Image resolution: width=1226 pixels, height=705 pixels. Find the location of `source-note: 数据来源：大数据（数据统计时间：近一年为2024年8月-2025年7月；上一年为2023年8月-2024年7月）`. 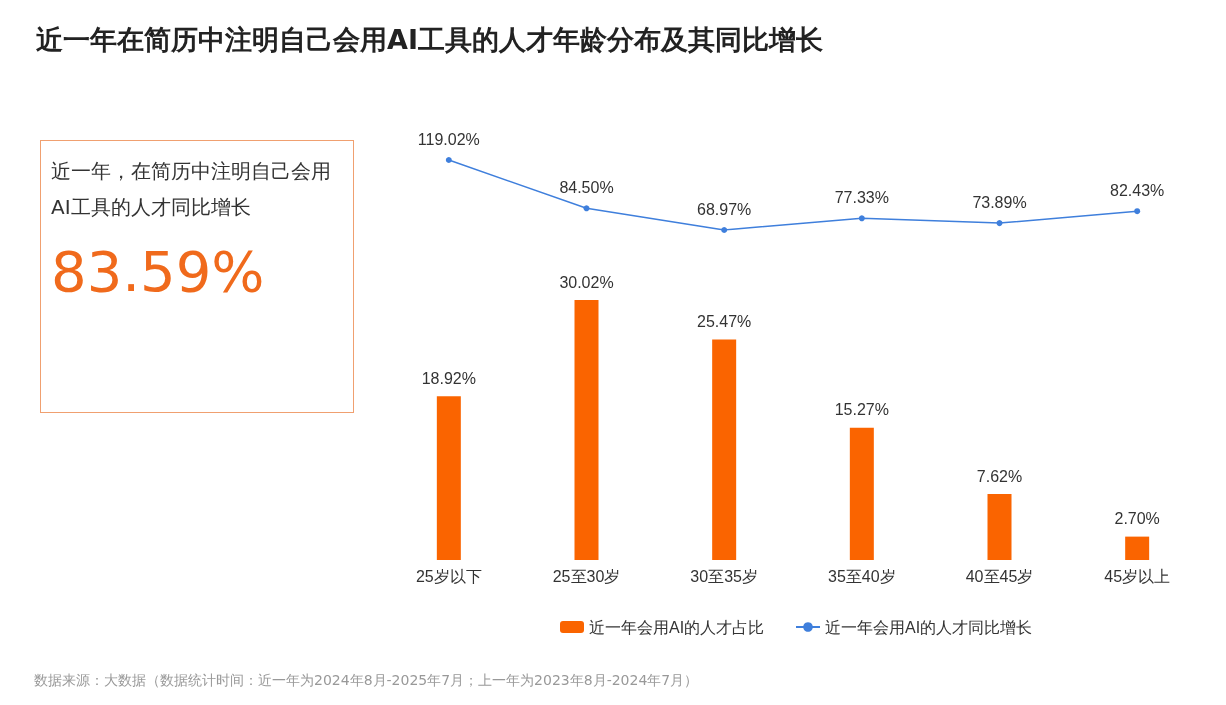

source-note: 数据来源：大数据（数据统计时间：近一年为2024年8月-2025年7月；上一年为2023年8月-2024年7月） is located at coordinates (366, 681).